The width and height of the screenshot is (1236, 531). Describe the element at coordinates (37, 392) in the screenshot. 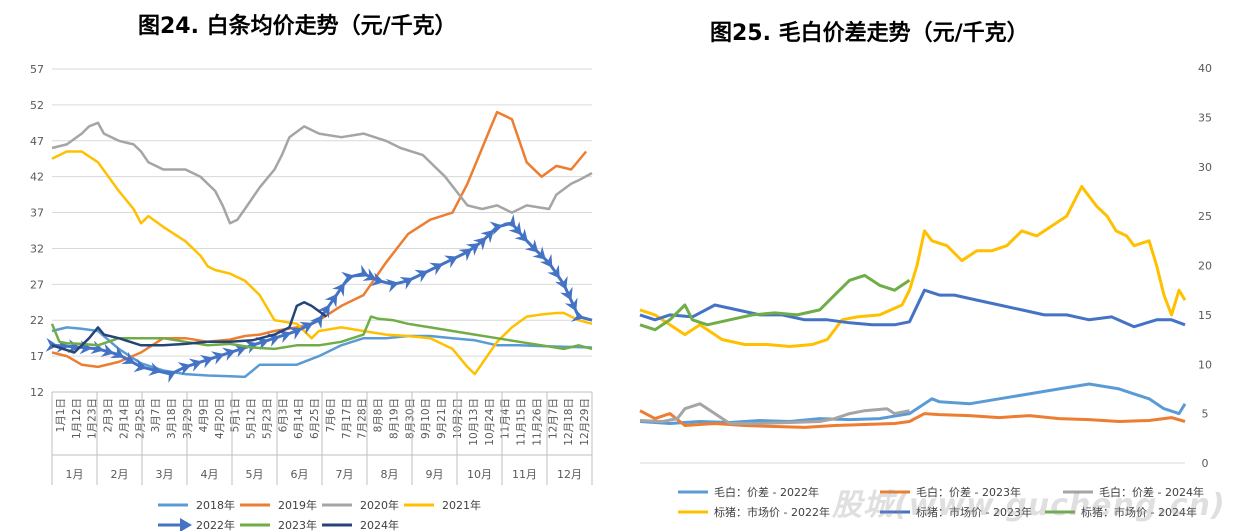

I see `y-tick-label: 12` at that location.